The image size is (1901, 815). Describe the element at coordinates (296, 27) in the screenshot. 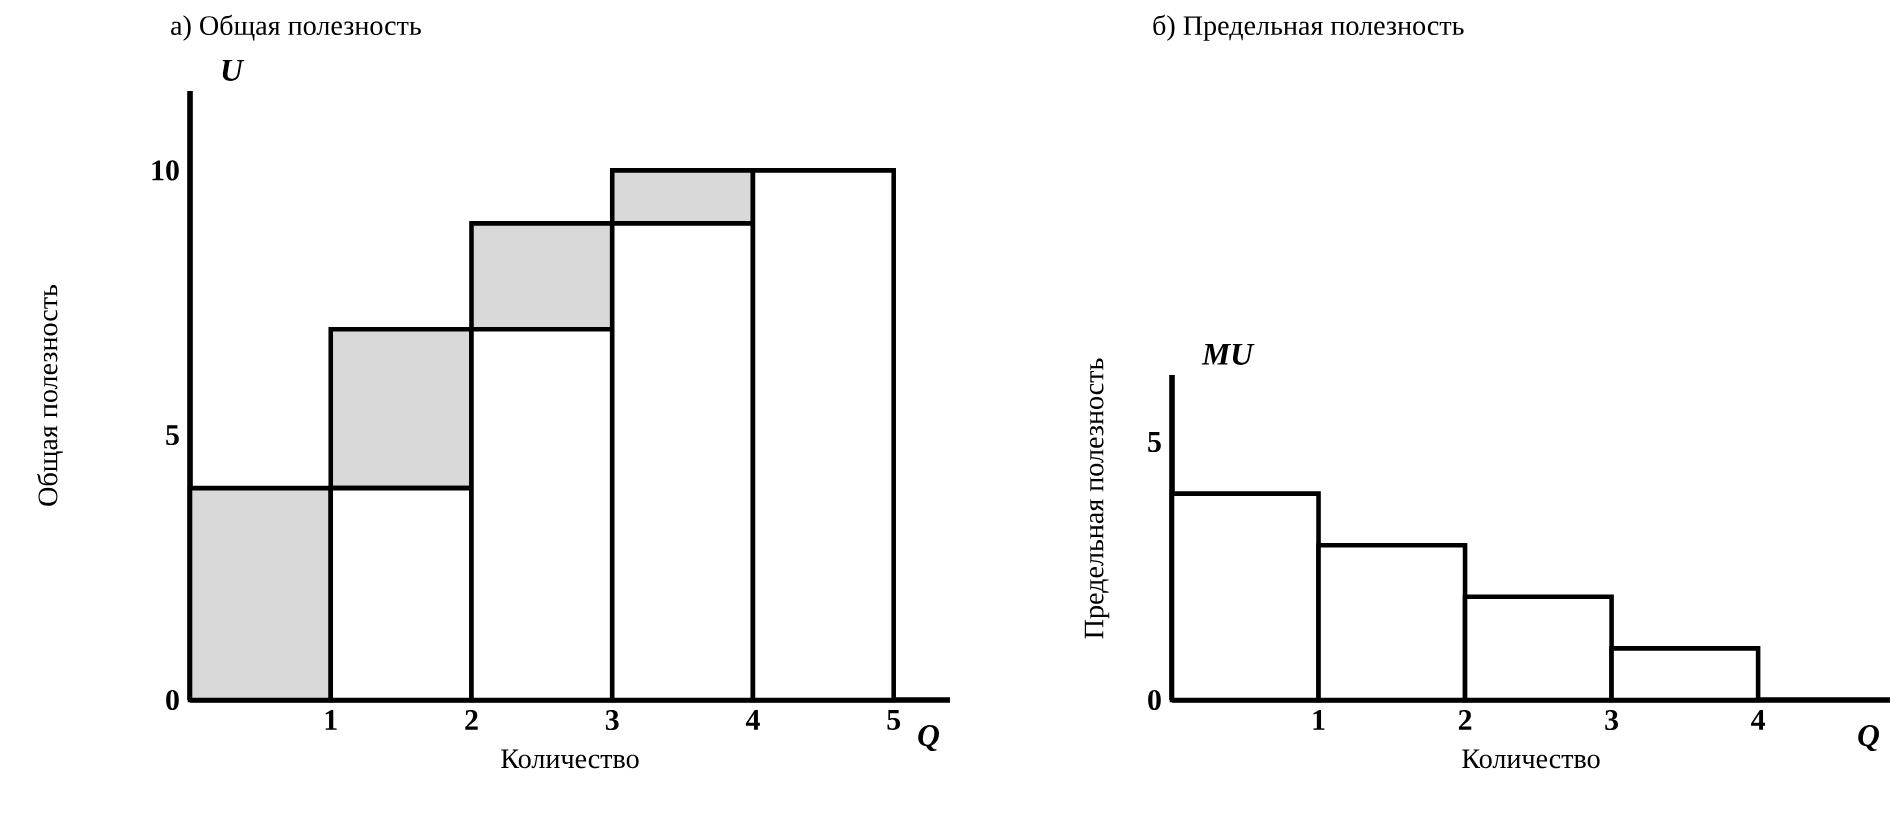

I see `chart-title: а) Общая полезность` at that location.